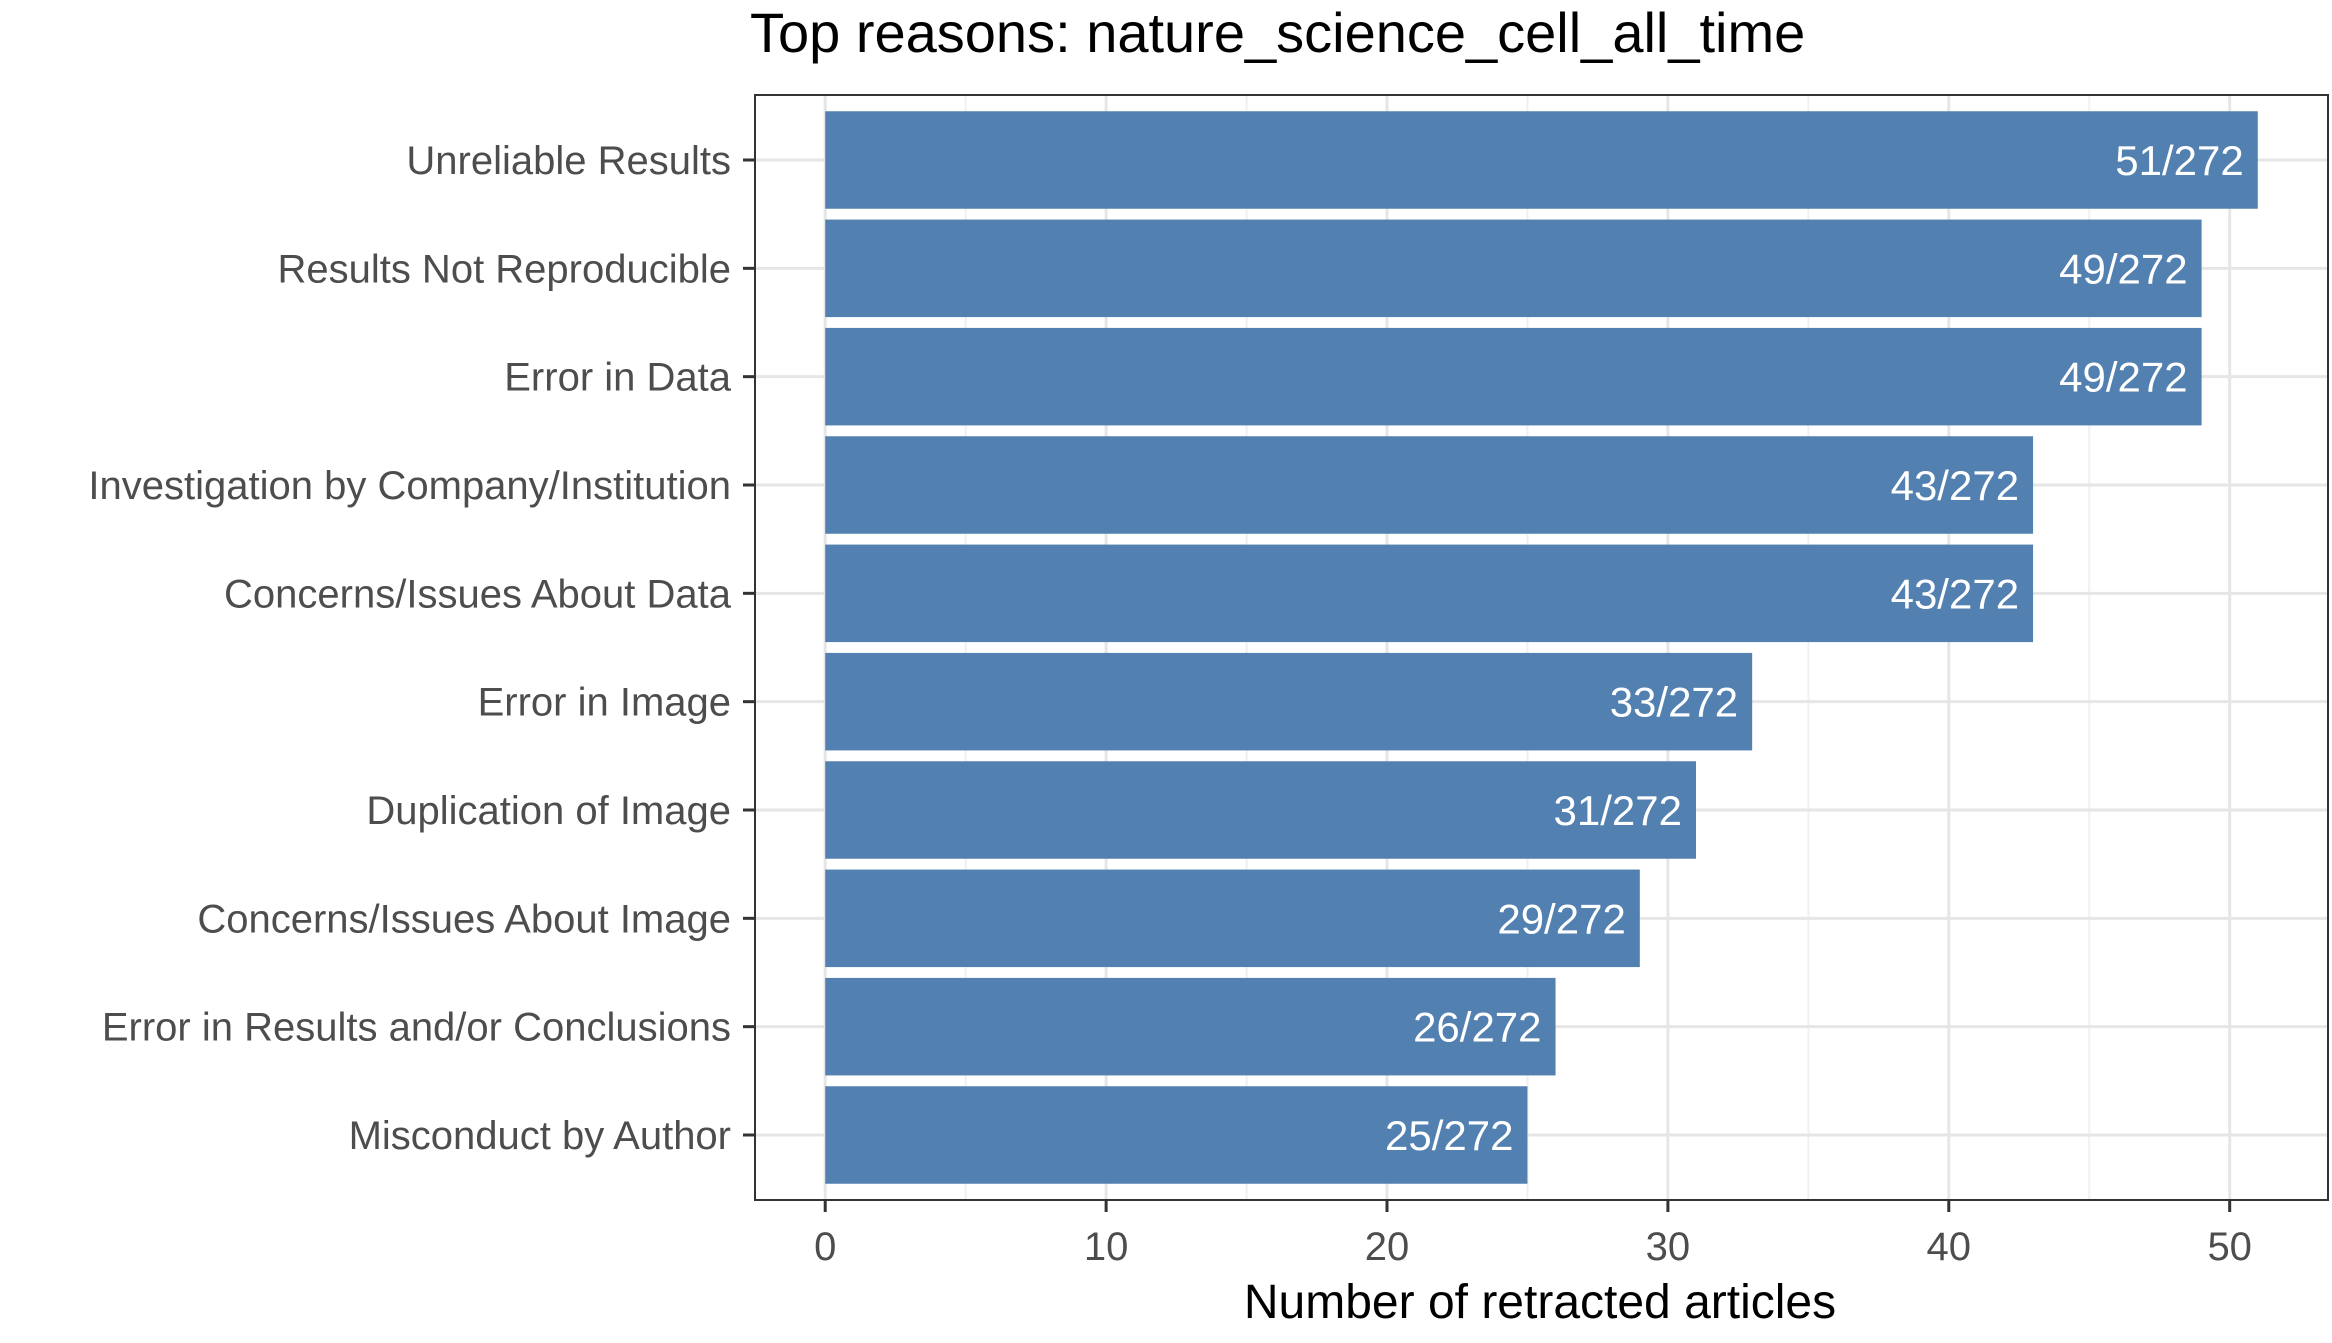 This screenshot has width=2332, height=1343. What do you see at coordinates (548, 811) in the screenshot?
I see `y-tick-label: Duplication of Image` at bounding box center [548, 811].